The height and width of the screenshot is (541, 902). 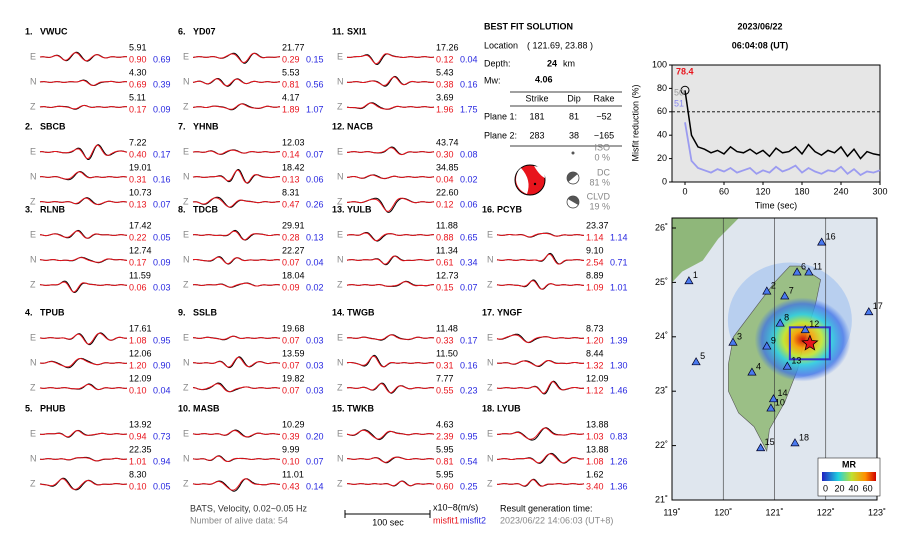 I want to click on misfit1: 0.17, so click(x=138, y=262).